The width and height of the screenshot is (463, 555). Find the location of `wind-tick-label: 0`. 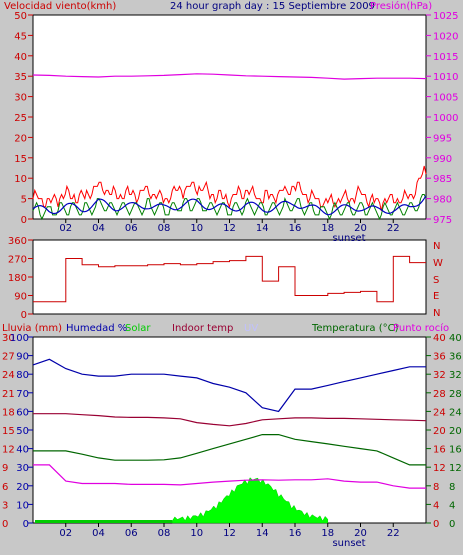

wind-tick-label: 0 is located at coordinates (24, 220).